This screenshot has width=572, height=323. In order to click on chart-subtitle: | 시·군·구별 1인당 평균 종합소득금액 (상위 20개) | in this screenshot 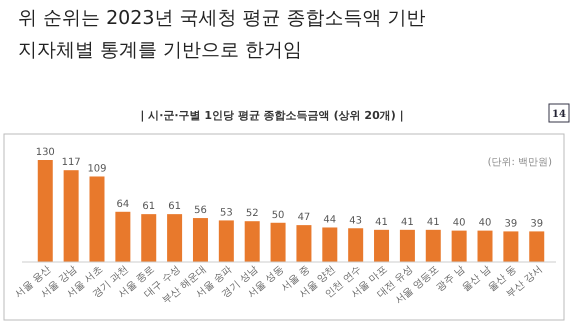, I will do `click(272, 115)`.